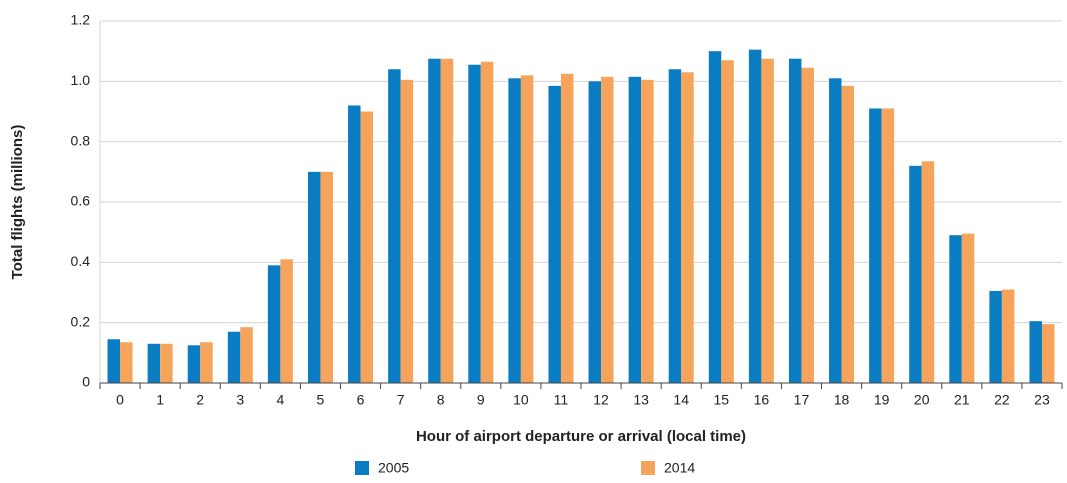 This screenshot has width=1067, height=483. Describe the element at coordinates (441, 400) in the screenshot. I see `x-tick-label: 8` at that location.